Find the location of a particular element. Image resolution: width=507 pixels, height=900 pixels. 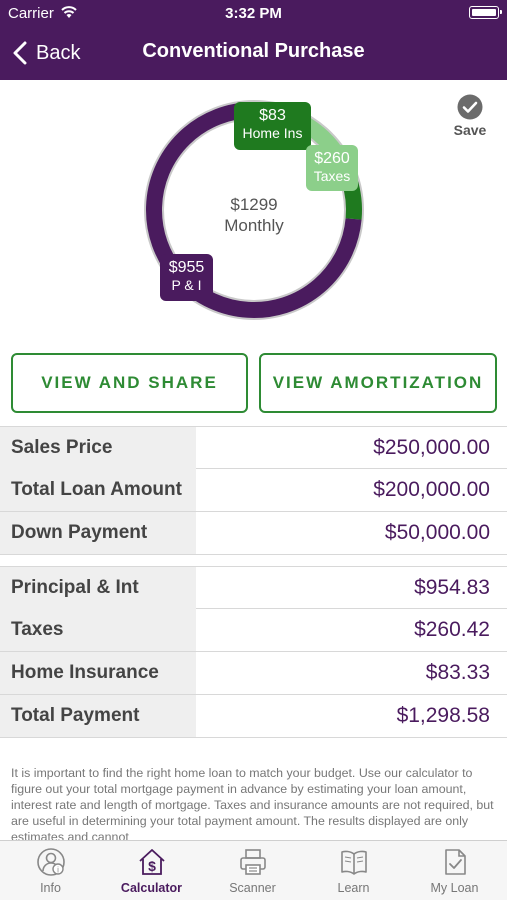

monthly-label: Monthly is located at coordinates (254, 225).